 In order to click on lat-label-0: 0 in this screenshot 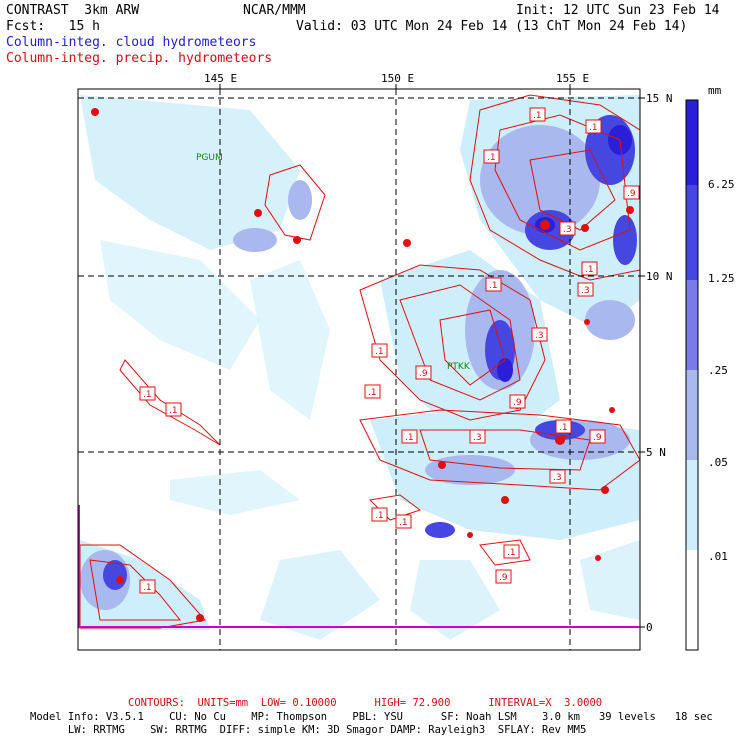, I will do `click(649, 627)`.